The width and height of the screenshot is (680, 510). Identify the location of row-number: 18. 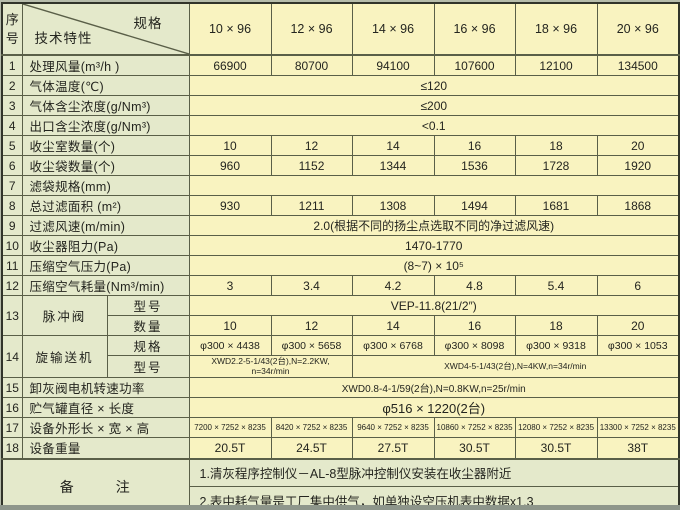
(12, 448).